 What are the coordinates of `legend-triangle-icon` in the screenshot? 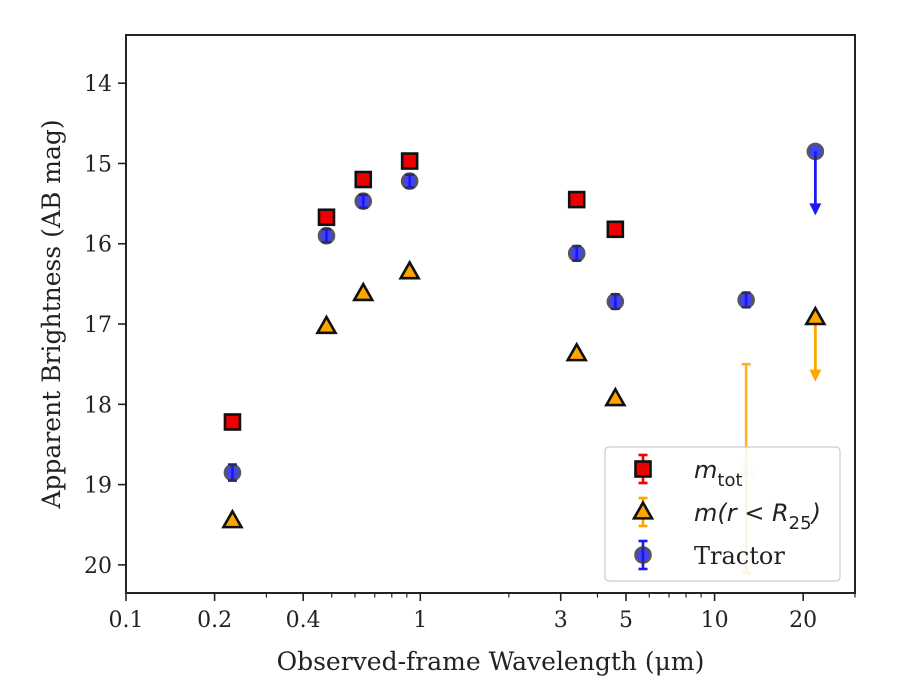 It's located at (643, 509).